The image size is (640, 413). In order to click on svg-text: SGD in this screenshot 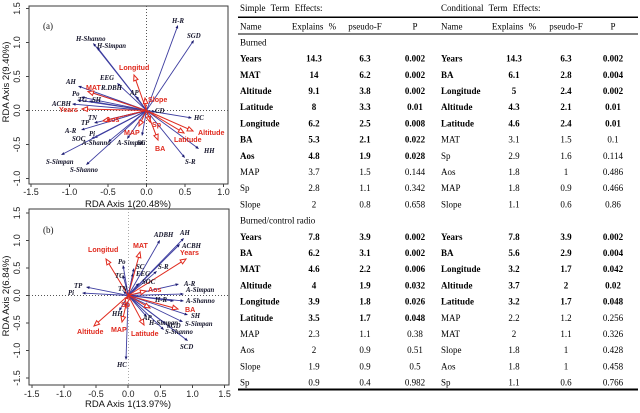, I will do `click(194, 36)`.